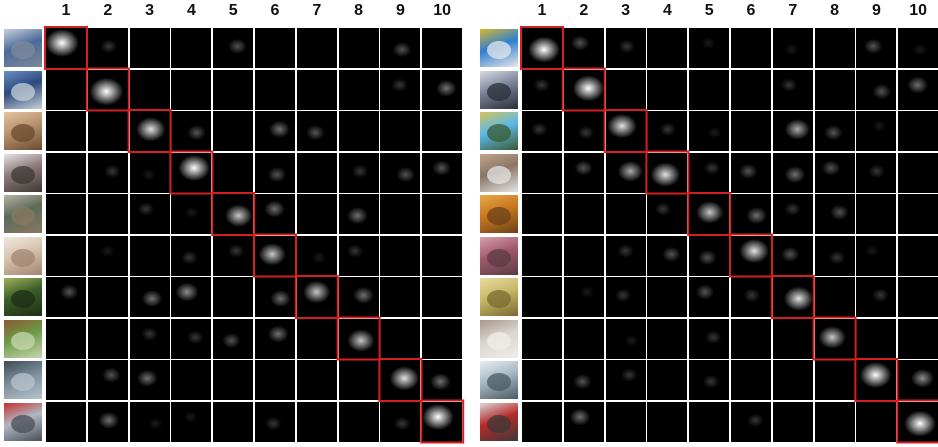 This screenshot has width=938, height=447. Describe the element at coordinates (918, 10) in the screenshot. I see `column-label: 10` at that location.